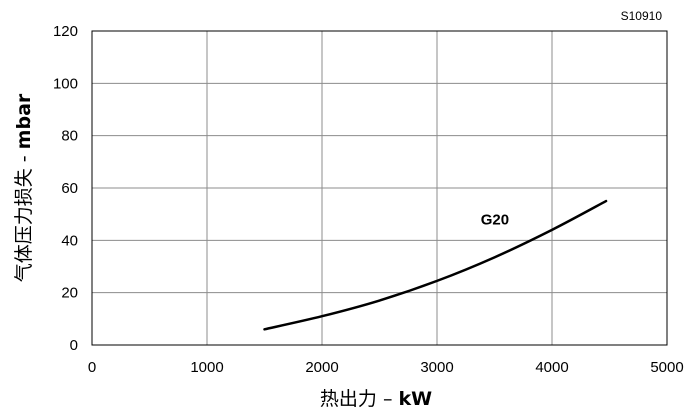 The height and width of the screenshot is (412, 691). Describe the element at coordinates (666, 367) in the screenshot. I see `x-tick-label: 5000` at that location.